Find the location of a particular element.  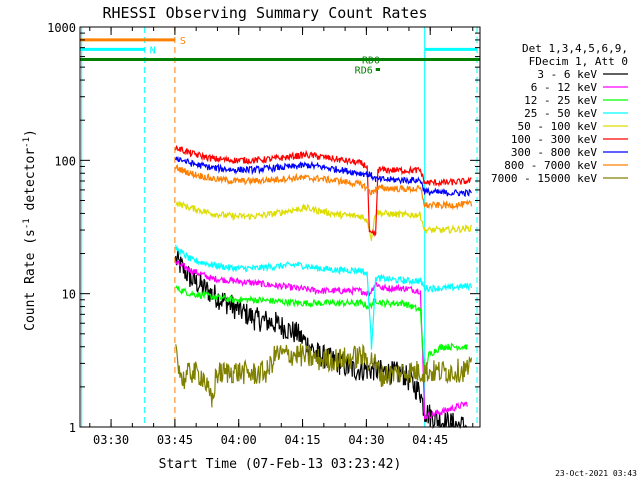

y-axis-label-part: Count Rate (s is located at coordinates (30, 280).